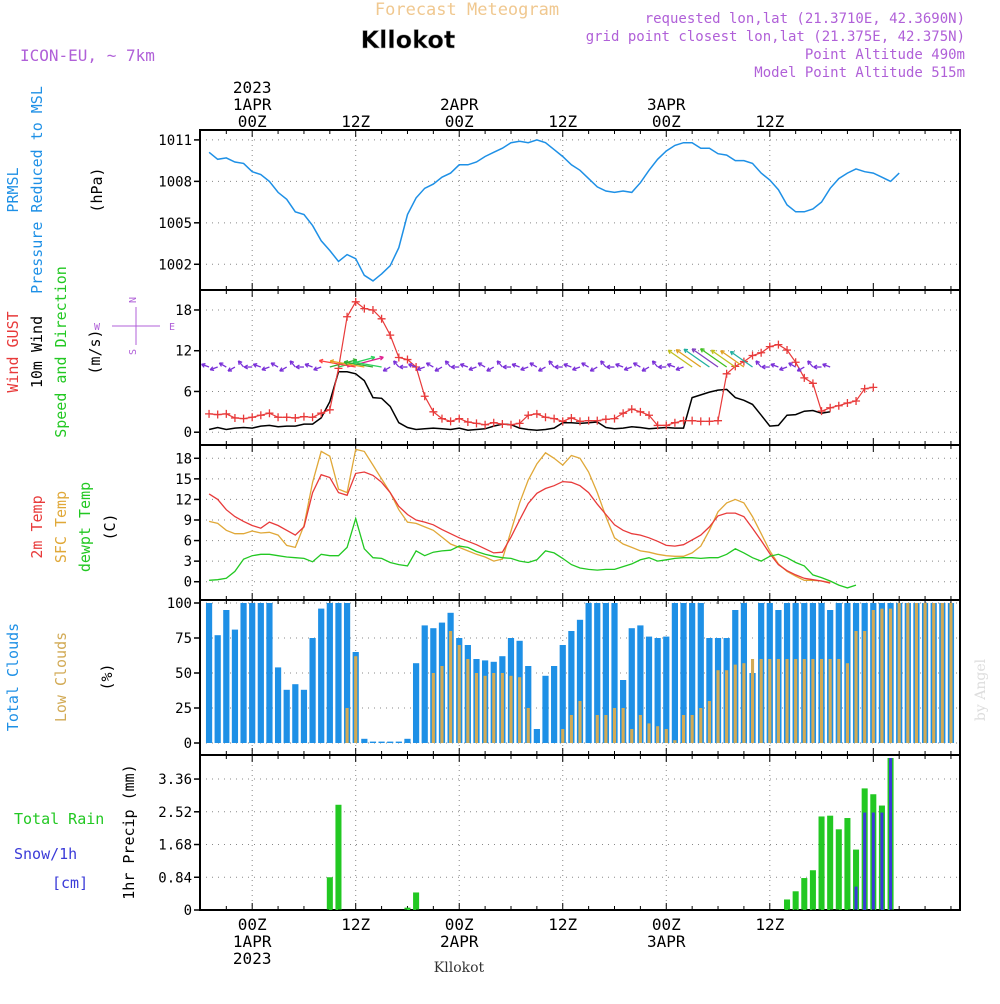  What do you see at coordinates (252, 104) in the screenshot?
I see `top-time-label: 1APR` at bounding box center [252, 104].